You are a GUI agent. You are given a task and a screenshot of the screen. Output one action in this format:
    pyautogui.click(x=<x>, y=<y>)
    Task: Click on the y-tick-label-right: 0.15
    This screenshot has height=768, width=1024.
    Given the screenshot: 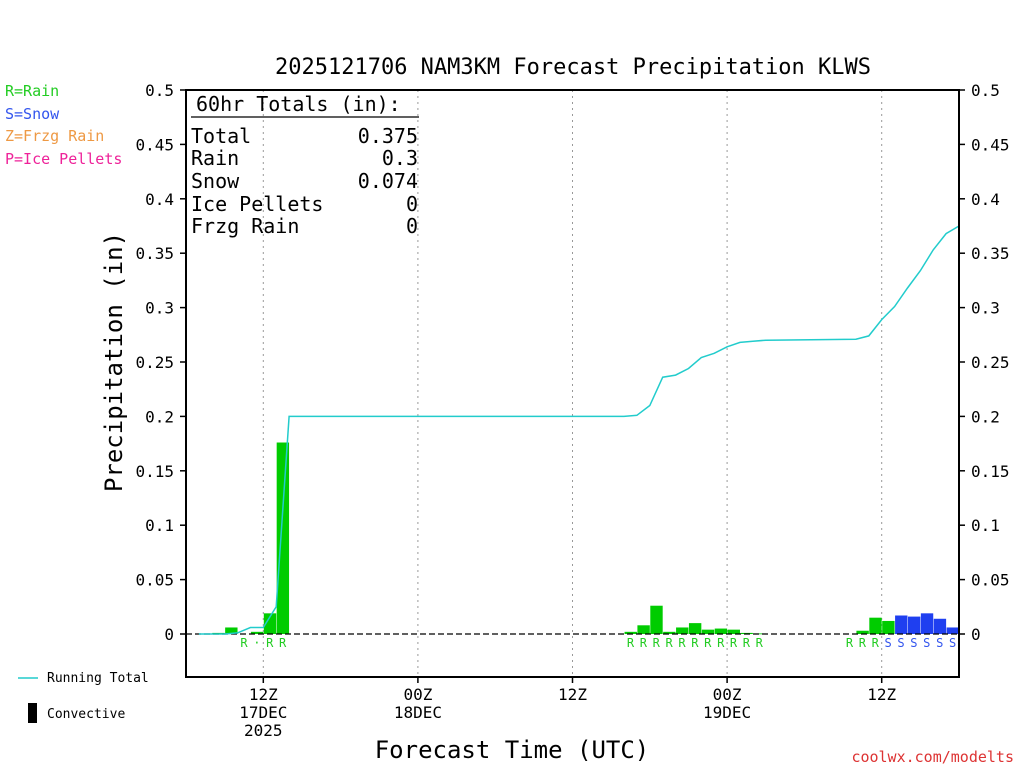 What is the action you would take?
    pyautogui.click(x=990, y=471)
    